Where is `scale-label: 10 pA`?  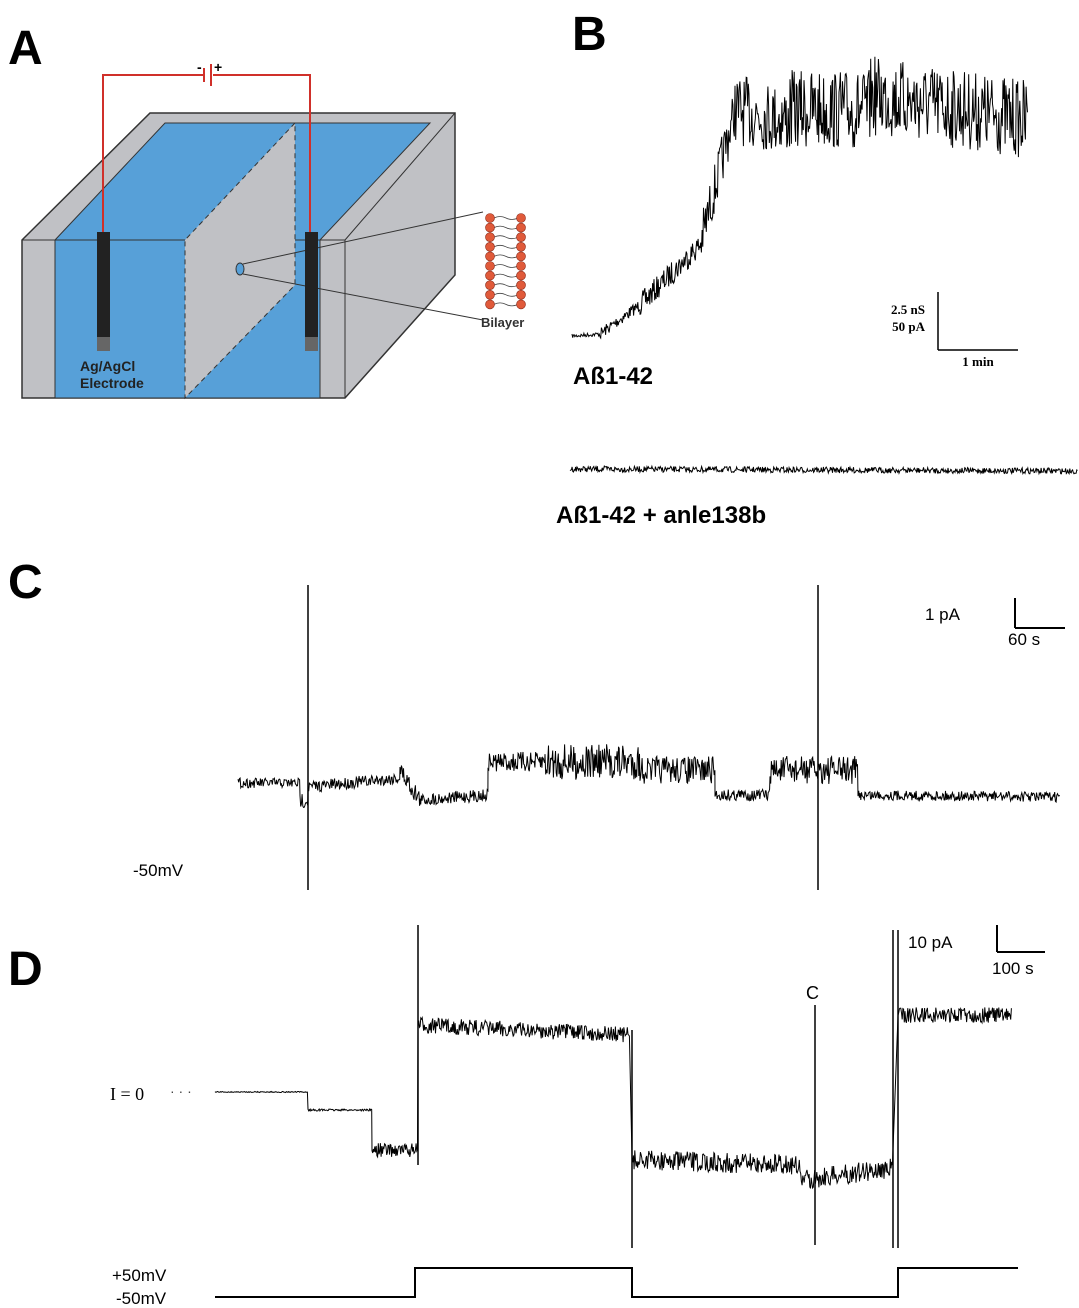 scale-label: 10 pA is located at coordinates (930, 942).